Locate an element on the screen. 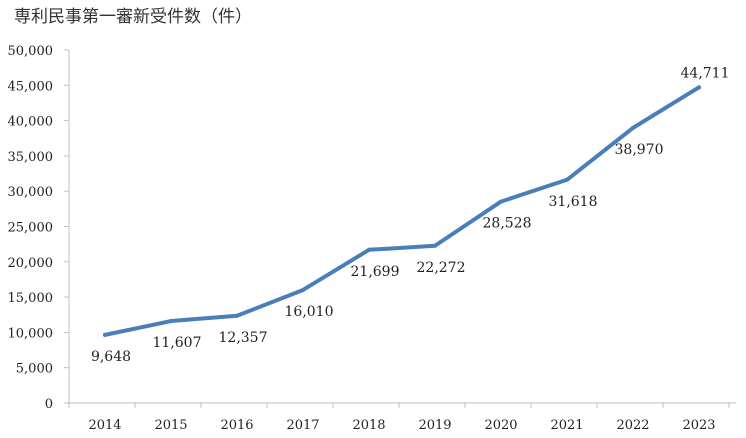  x-tick-label: 2018 is located at coordinates (368, 425).